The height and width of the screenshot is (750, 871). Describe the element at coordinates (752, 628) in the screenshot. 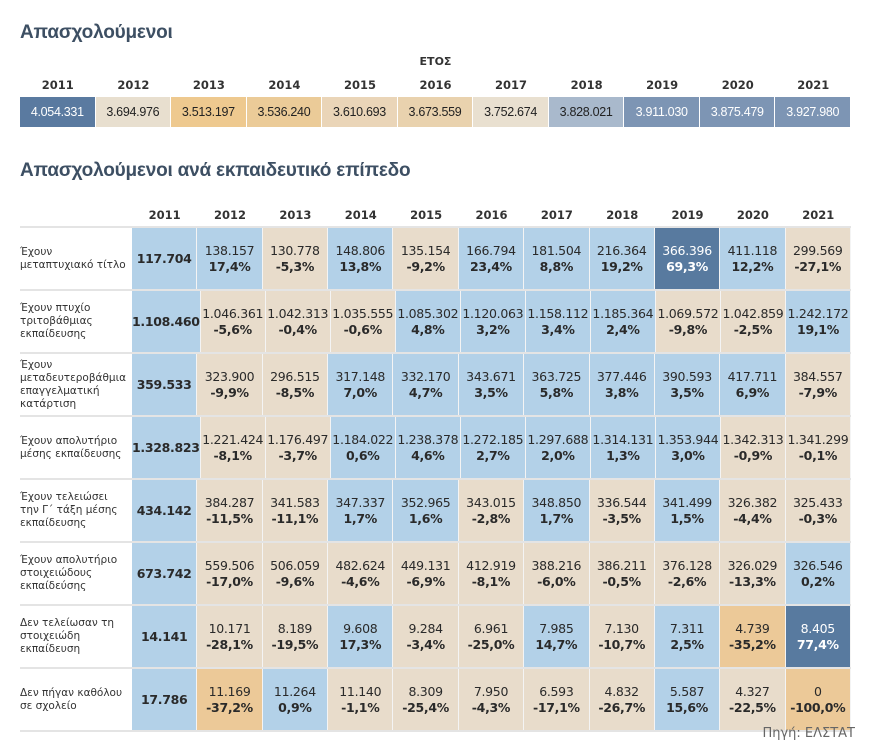

I see `cell-value: 4.739` at that location.